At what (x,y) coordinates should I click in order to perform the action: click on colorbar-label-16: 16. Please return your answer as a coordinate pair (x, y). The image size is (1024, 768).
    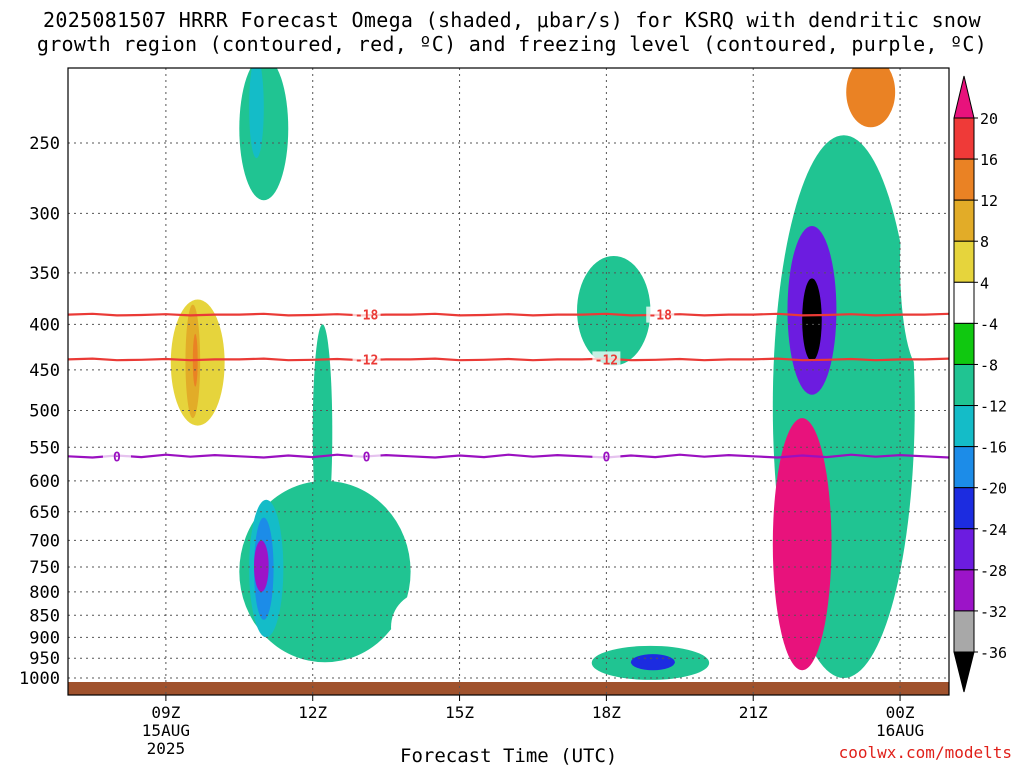
    Looking at the image, I should click on (989, 160).